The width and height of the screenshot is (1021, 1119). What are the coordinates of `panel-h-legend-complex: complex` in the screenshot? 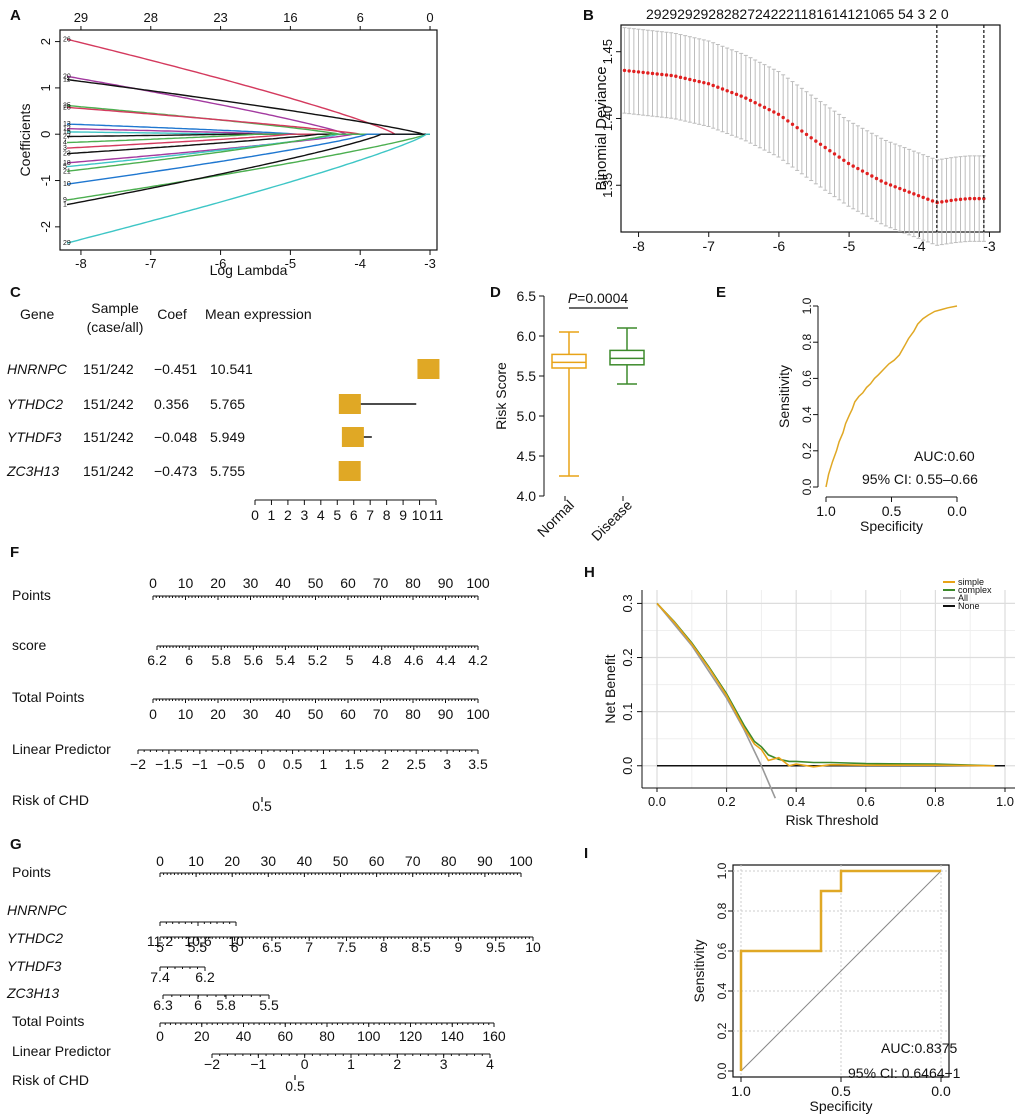 It's located at (975, 590).